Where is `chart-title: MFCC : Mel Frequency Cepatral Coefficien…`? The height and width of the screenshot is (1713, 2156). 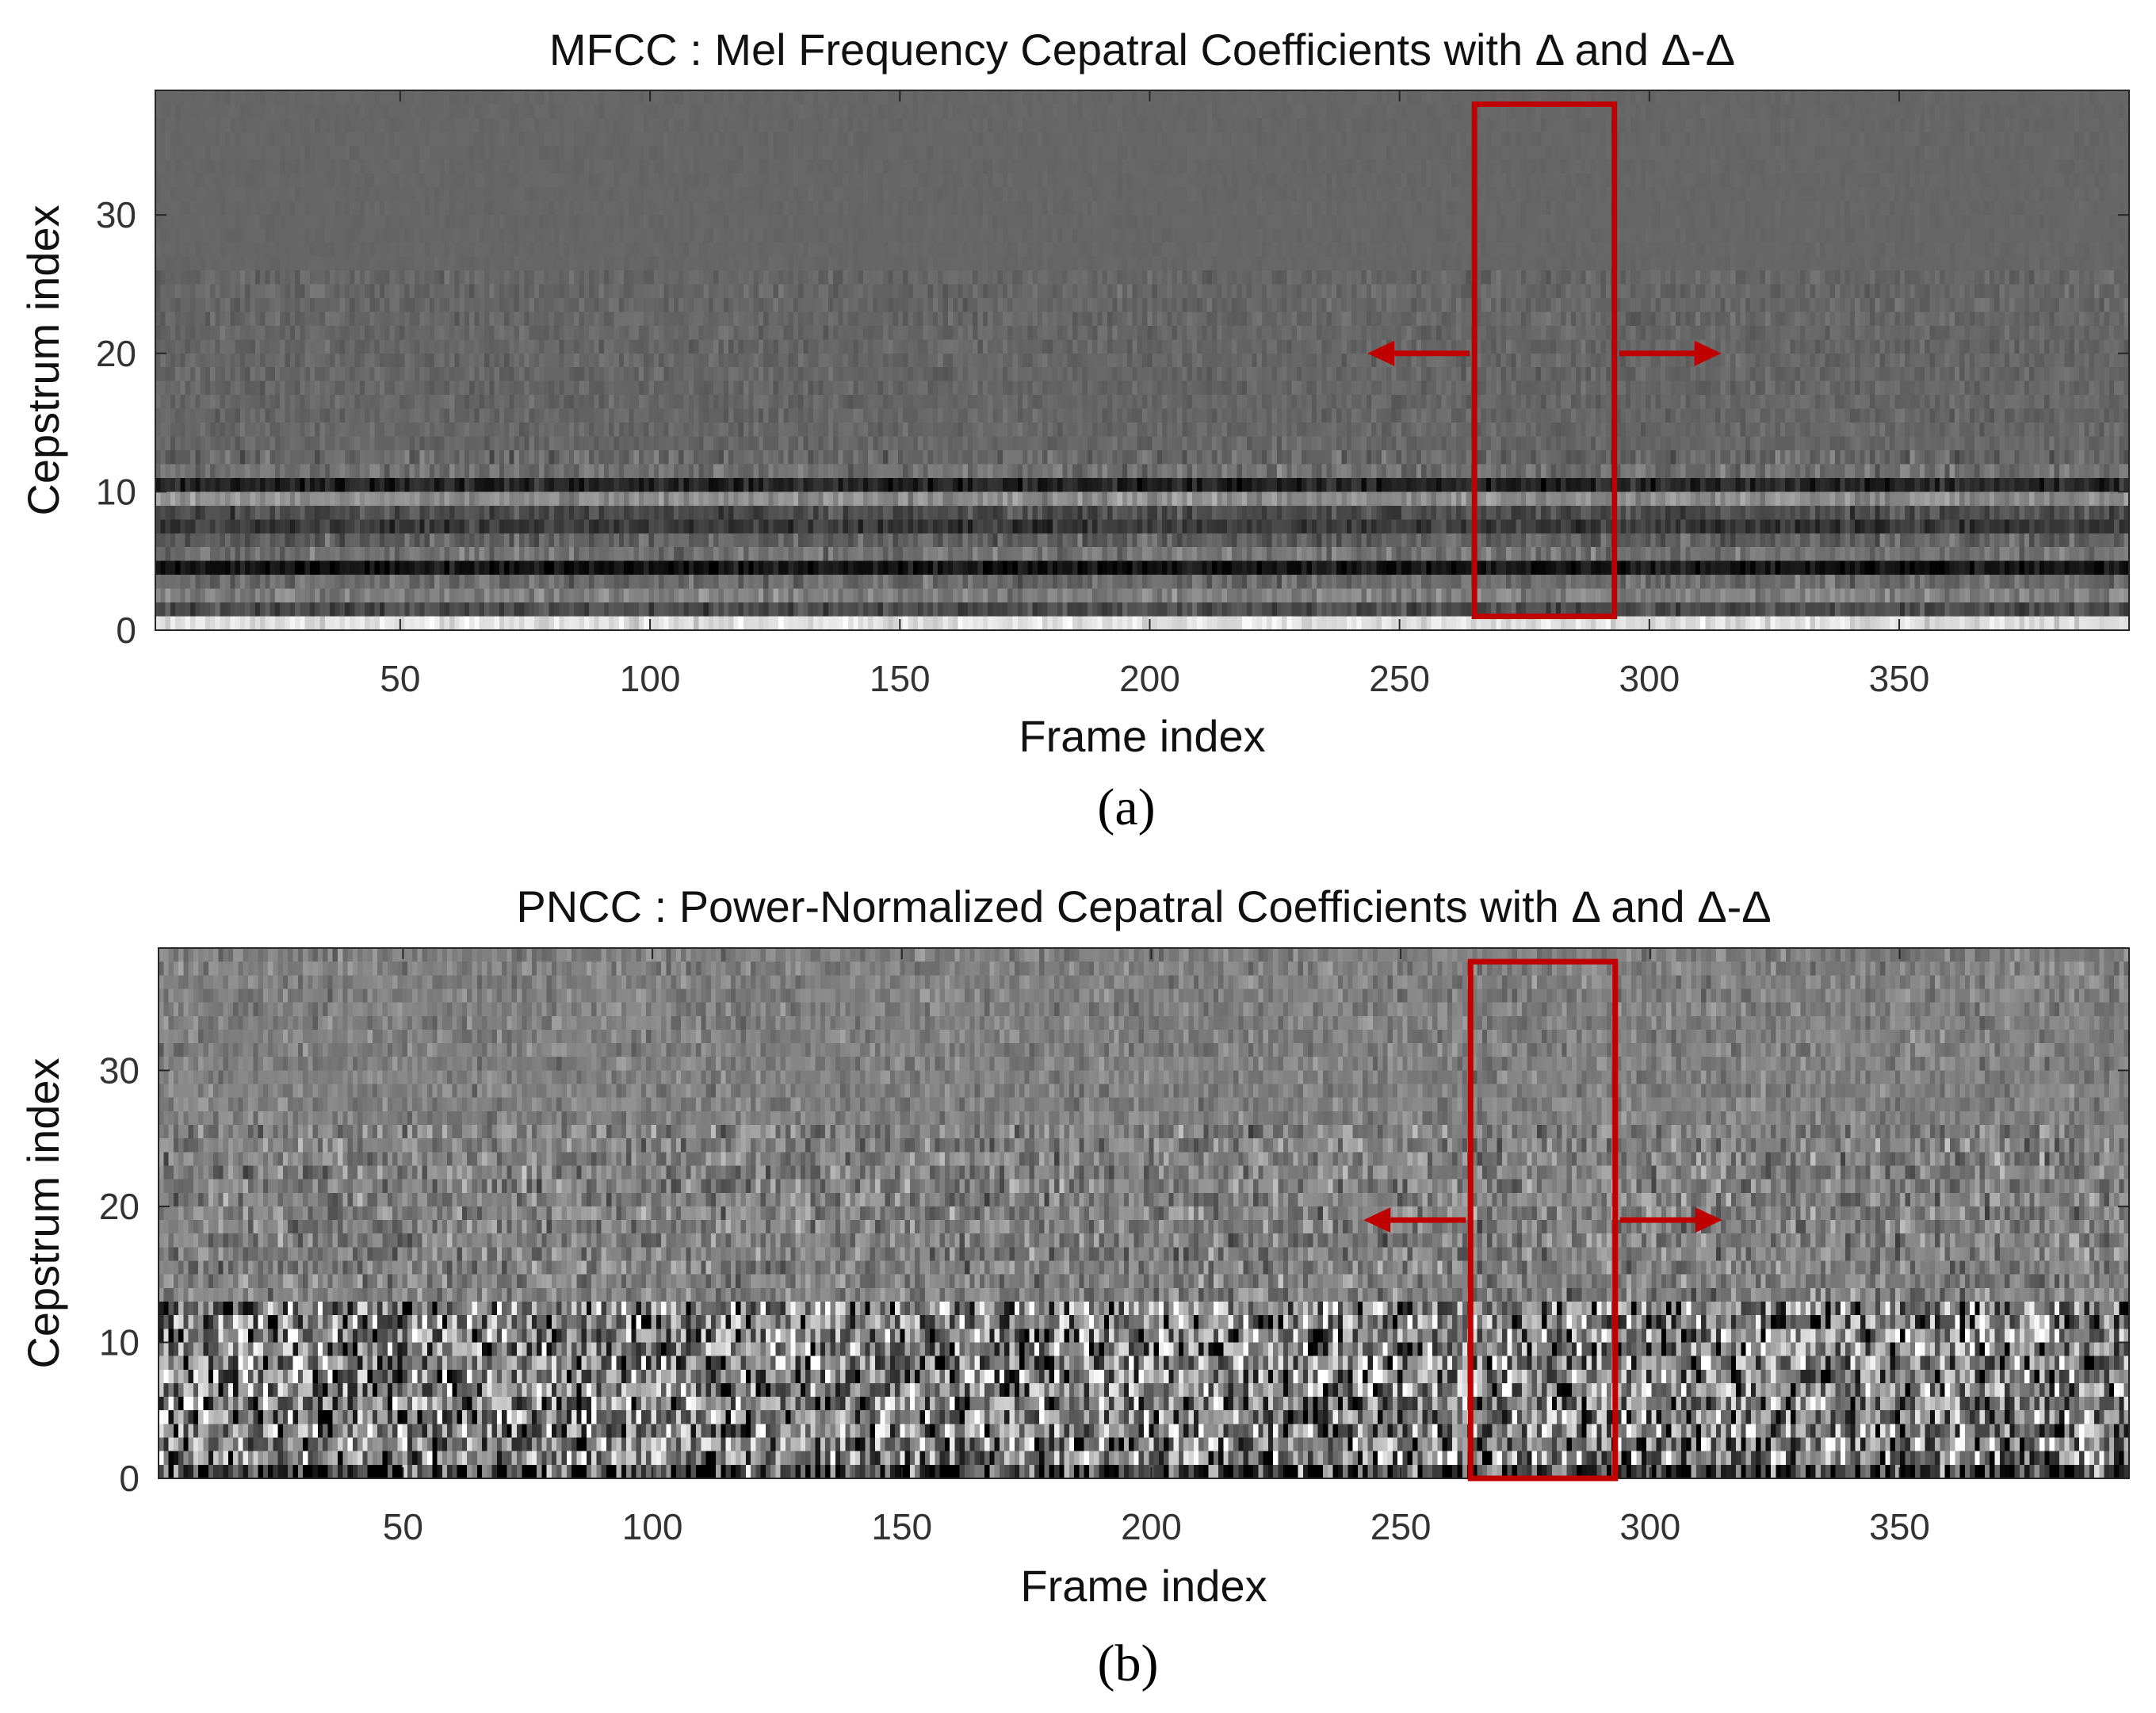 chart-title: MFCC : Mel Frequency Cepatral Coefficien… is located at coordinates (1142, 50).